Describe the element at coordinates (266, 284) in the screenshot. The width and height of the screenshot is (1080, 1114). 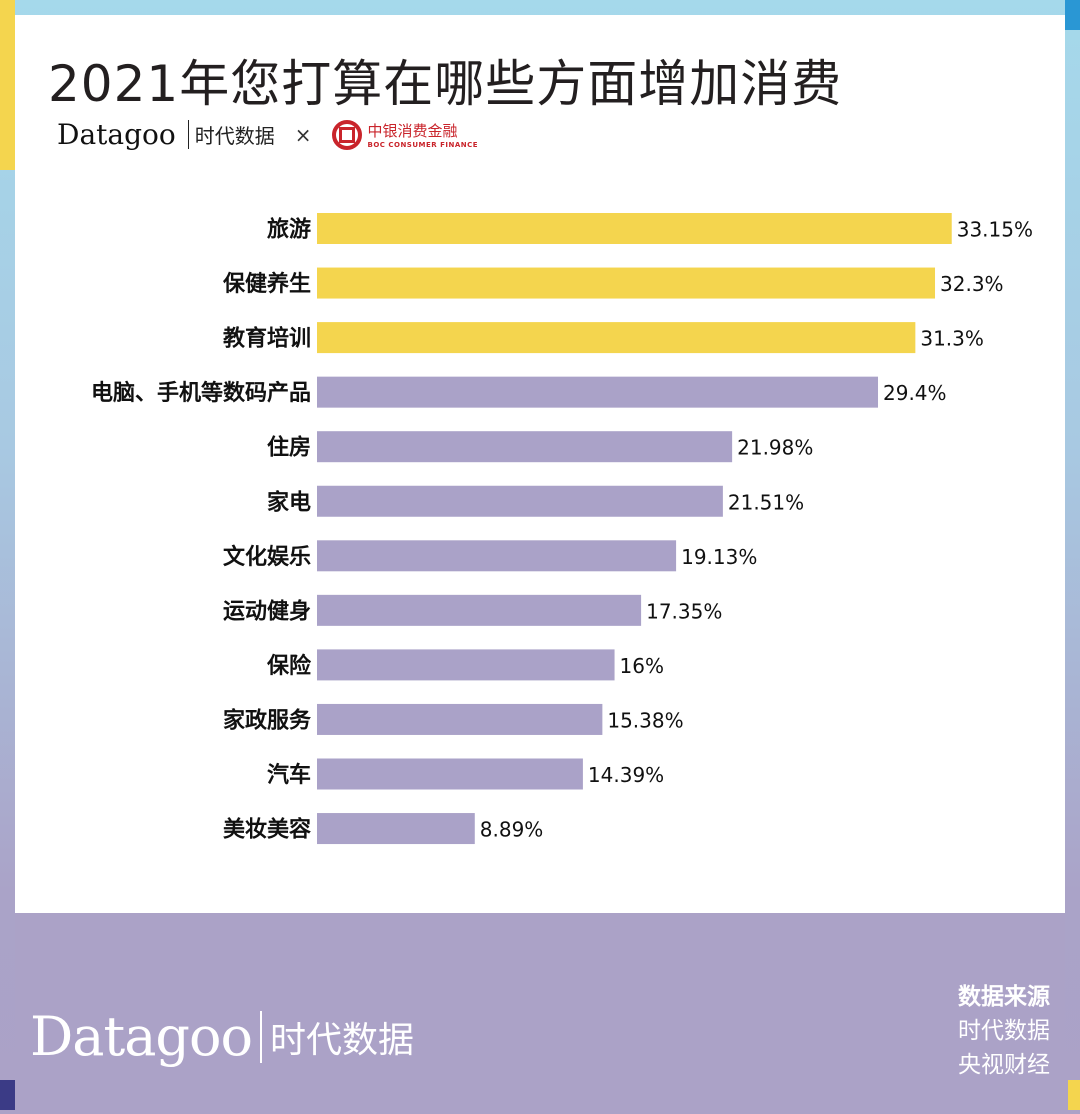
I see `category-label: 保健养生` at that location.